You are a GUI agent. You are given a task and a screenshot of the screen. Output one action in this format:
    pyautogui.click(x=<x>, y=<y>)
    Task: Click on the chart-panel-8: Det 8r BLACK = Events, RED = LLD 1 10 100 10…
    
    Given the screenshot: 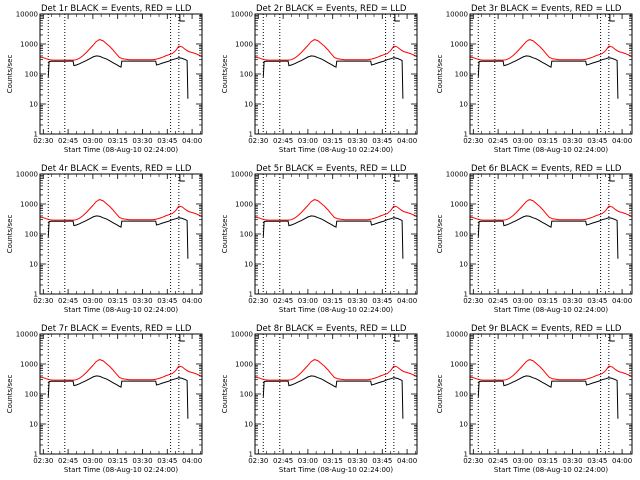 What is the action you would take?
    pyautogui.click(x=319, y=399)
    